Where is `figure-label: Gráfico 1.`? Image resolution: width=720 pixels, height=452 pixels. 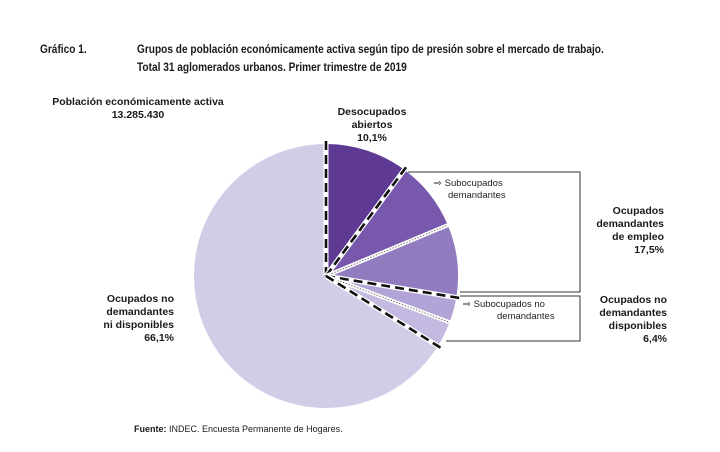 figure-label: Gráfico 1. is located at coordinates (63, 50).